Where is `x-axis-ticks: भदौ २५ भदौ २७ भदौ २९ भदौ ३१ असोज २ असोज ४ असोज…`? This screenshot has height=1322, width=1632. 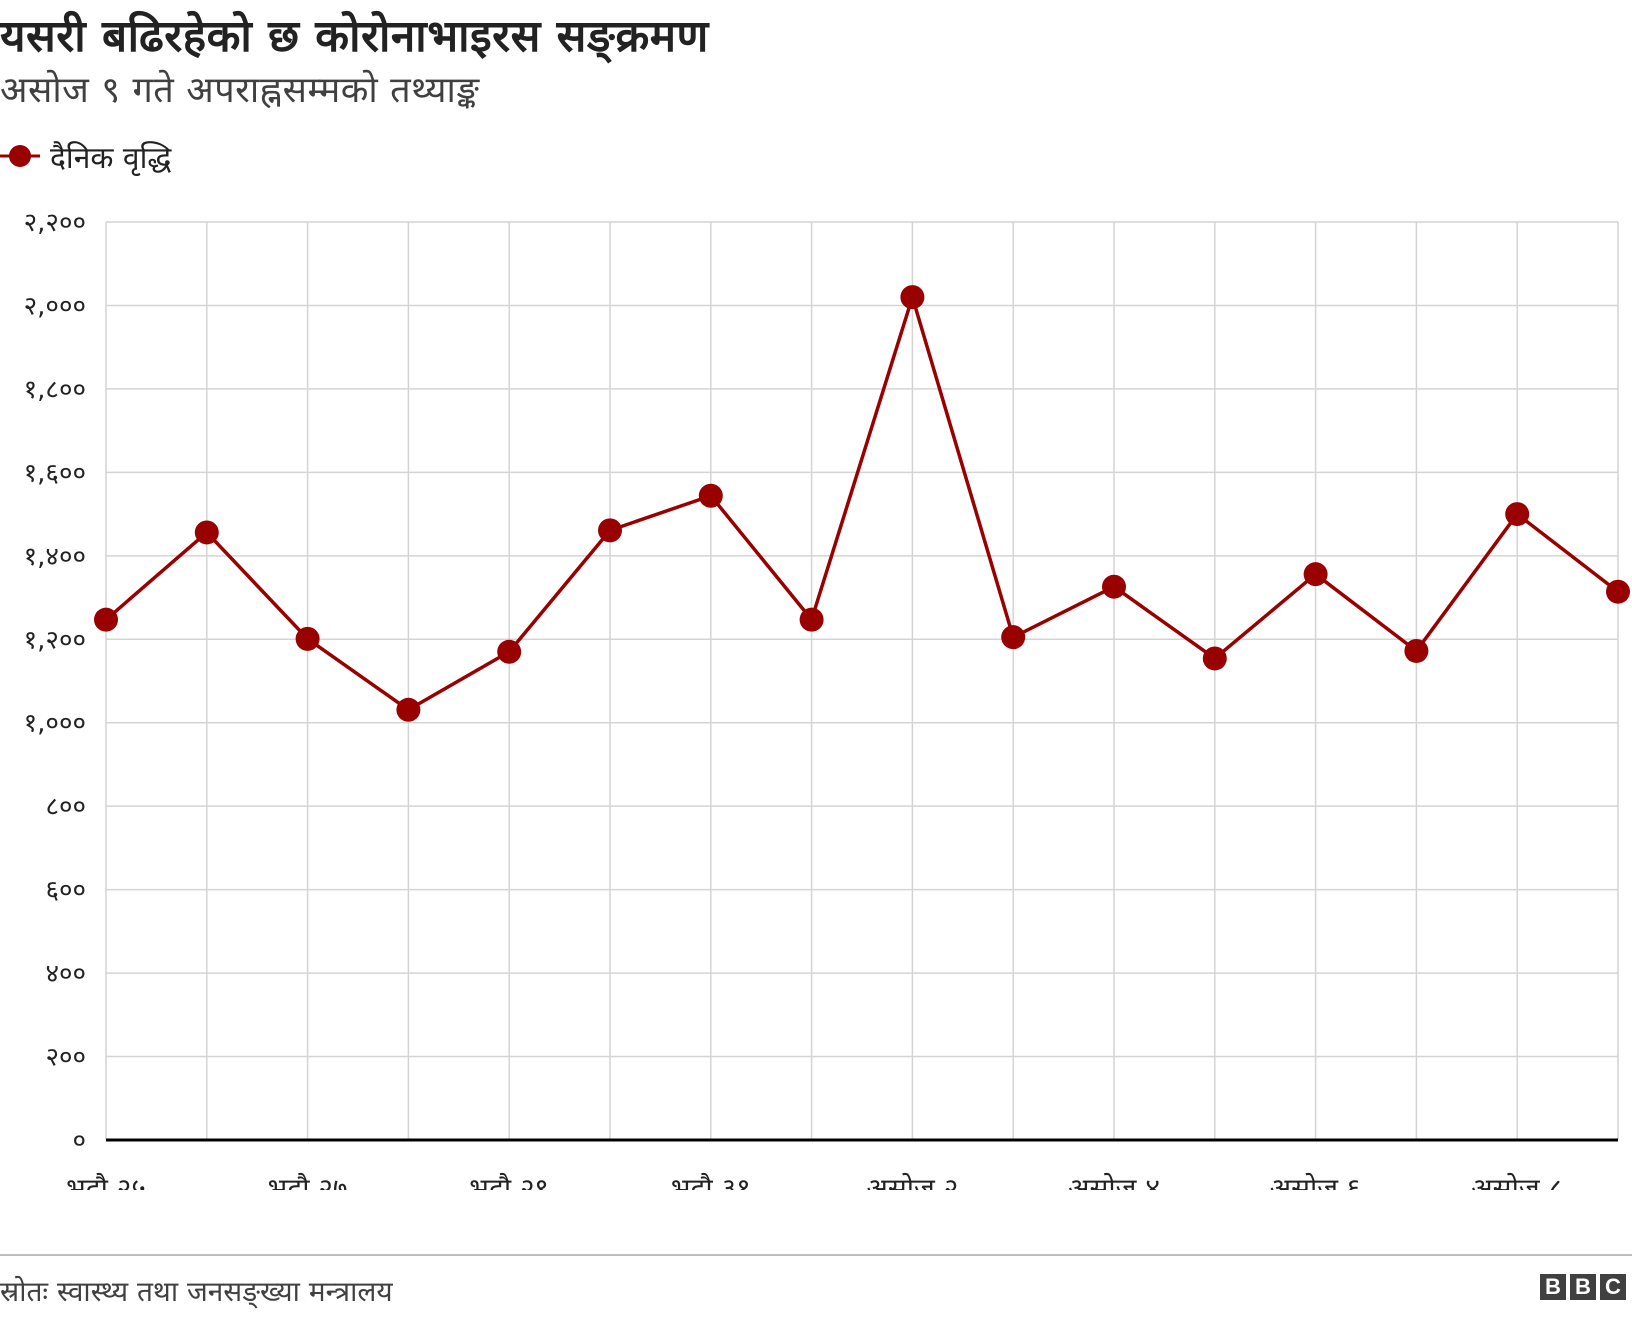 x-axis-ticks: भदौ २५ भदौ २७ भदौ २९ भदौ ३१ असोज २ असोज ४ असोज… is located at coordinates (814, 1181).